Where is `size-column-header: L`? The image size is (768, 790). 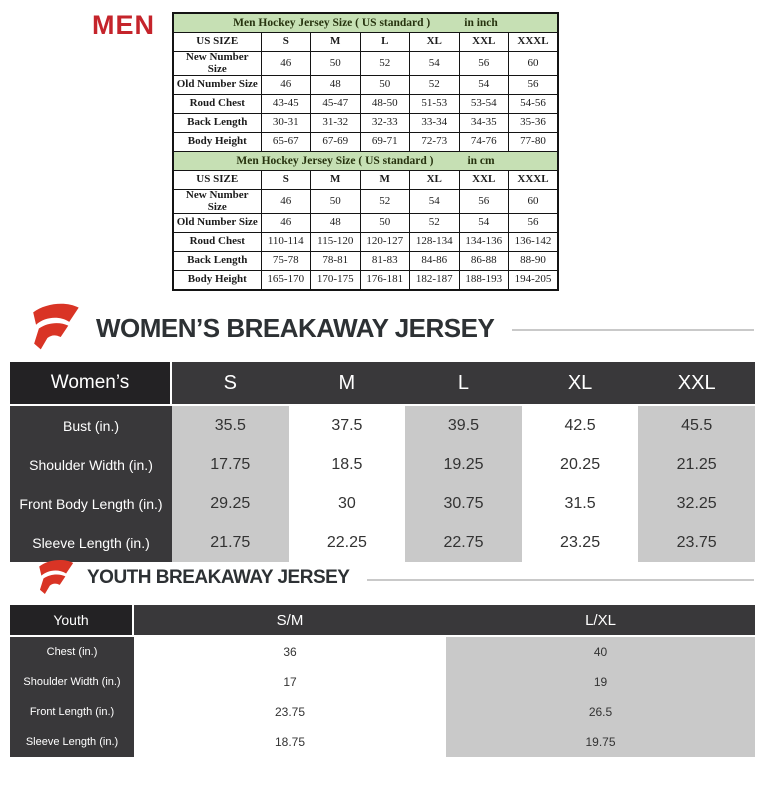 size-column-header: L is located at coordinates (463, 384).